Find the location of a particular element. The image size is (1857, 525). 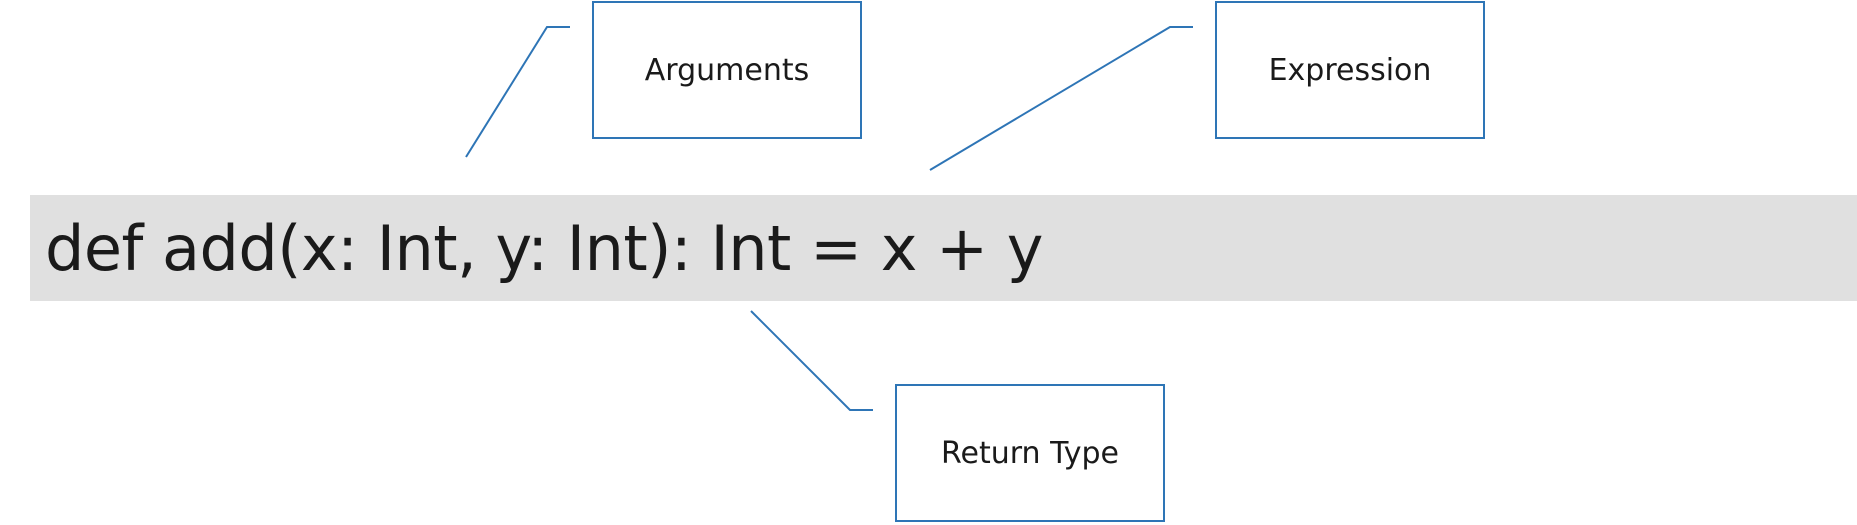

arguments-leader-line is located at coordinates (517, 92).